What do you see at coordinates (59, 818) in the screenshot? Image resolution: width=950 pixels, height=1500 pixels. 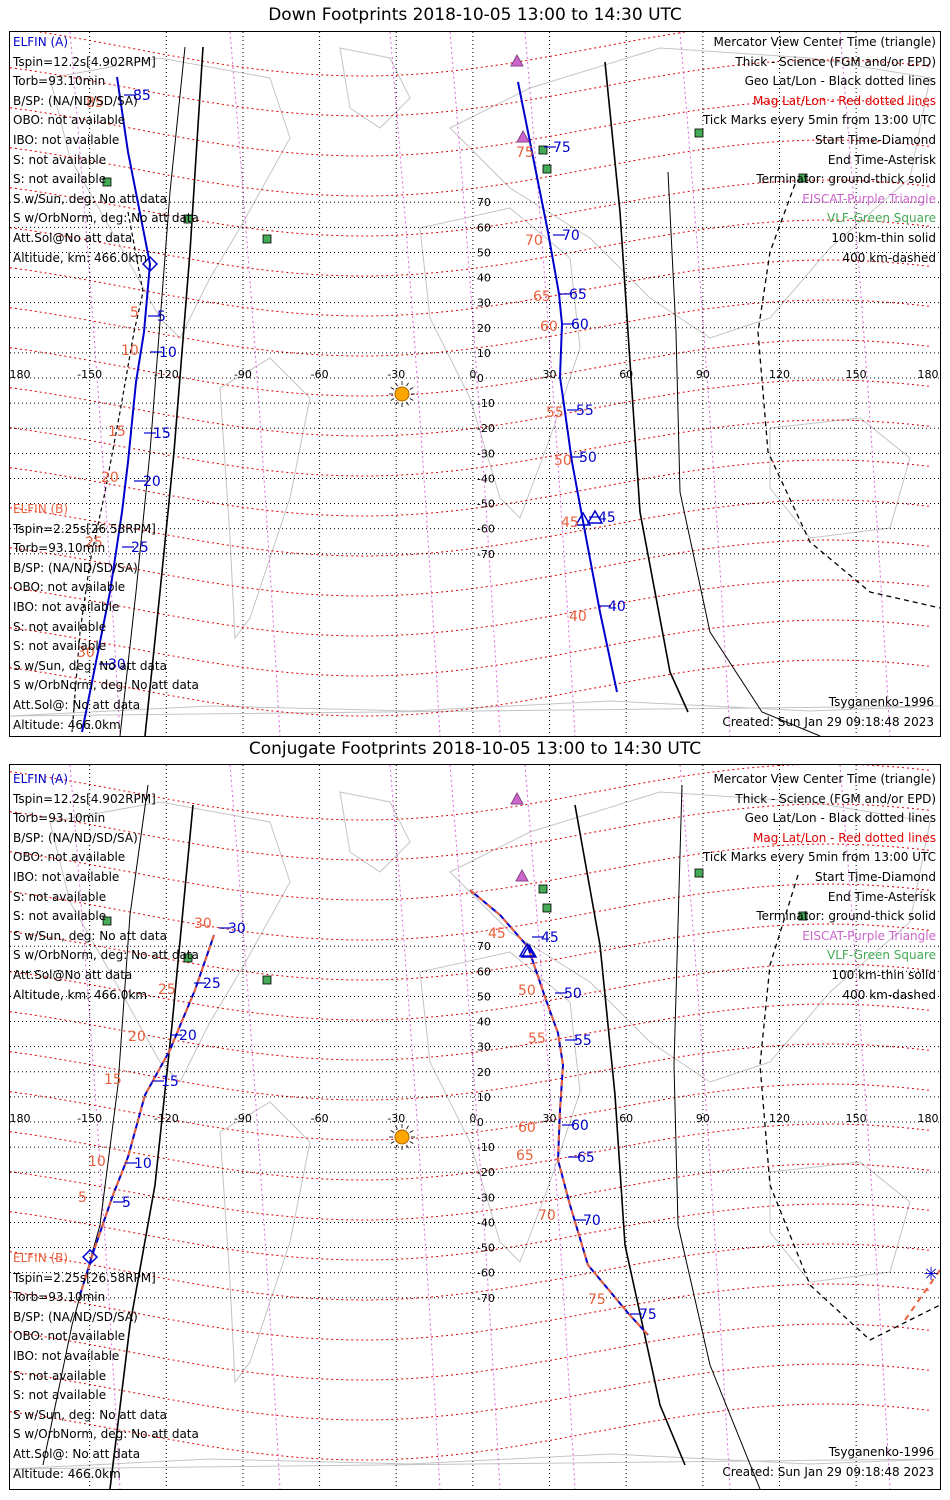 I see `elfin-a-line: Torb=93.10min` at bounding box center [59, 818].